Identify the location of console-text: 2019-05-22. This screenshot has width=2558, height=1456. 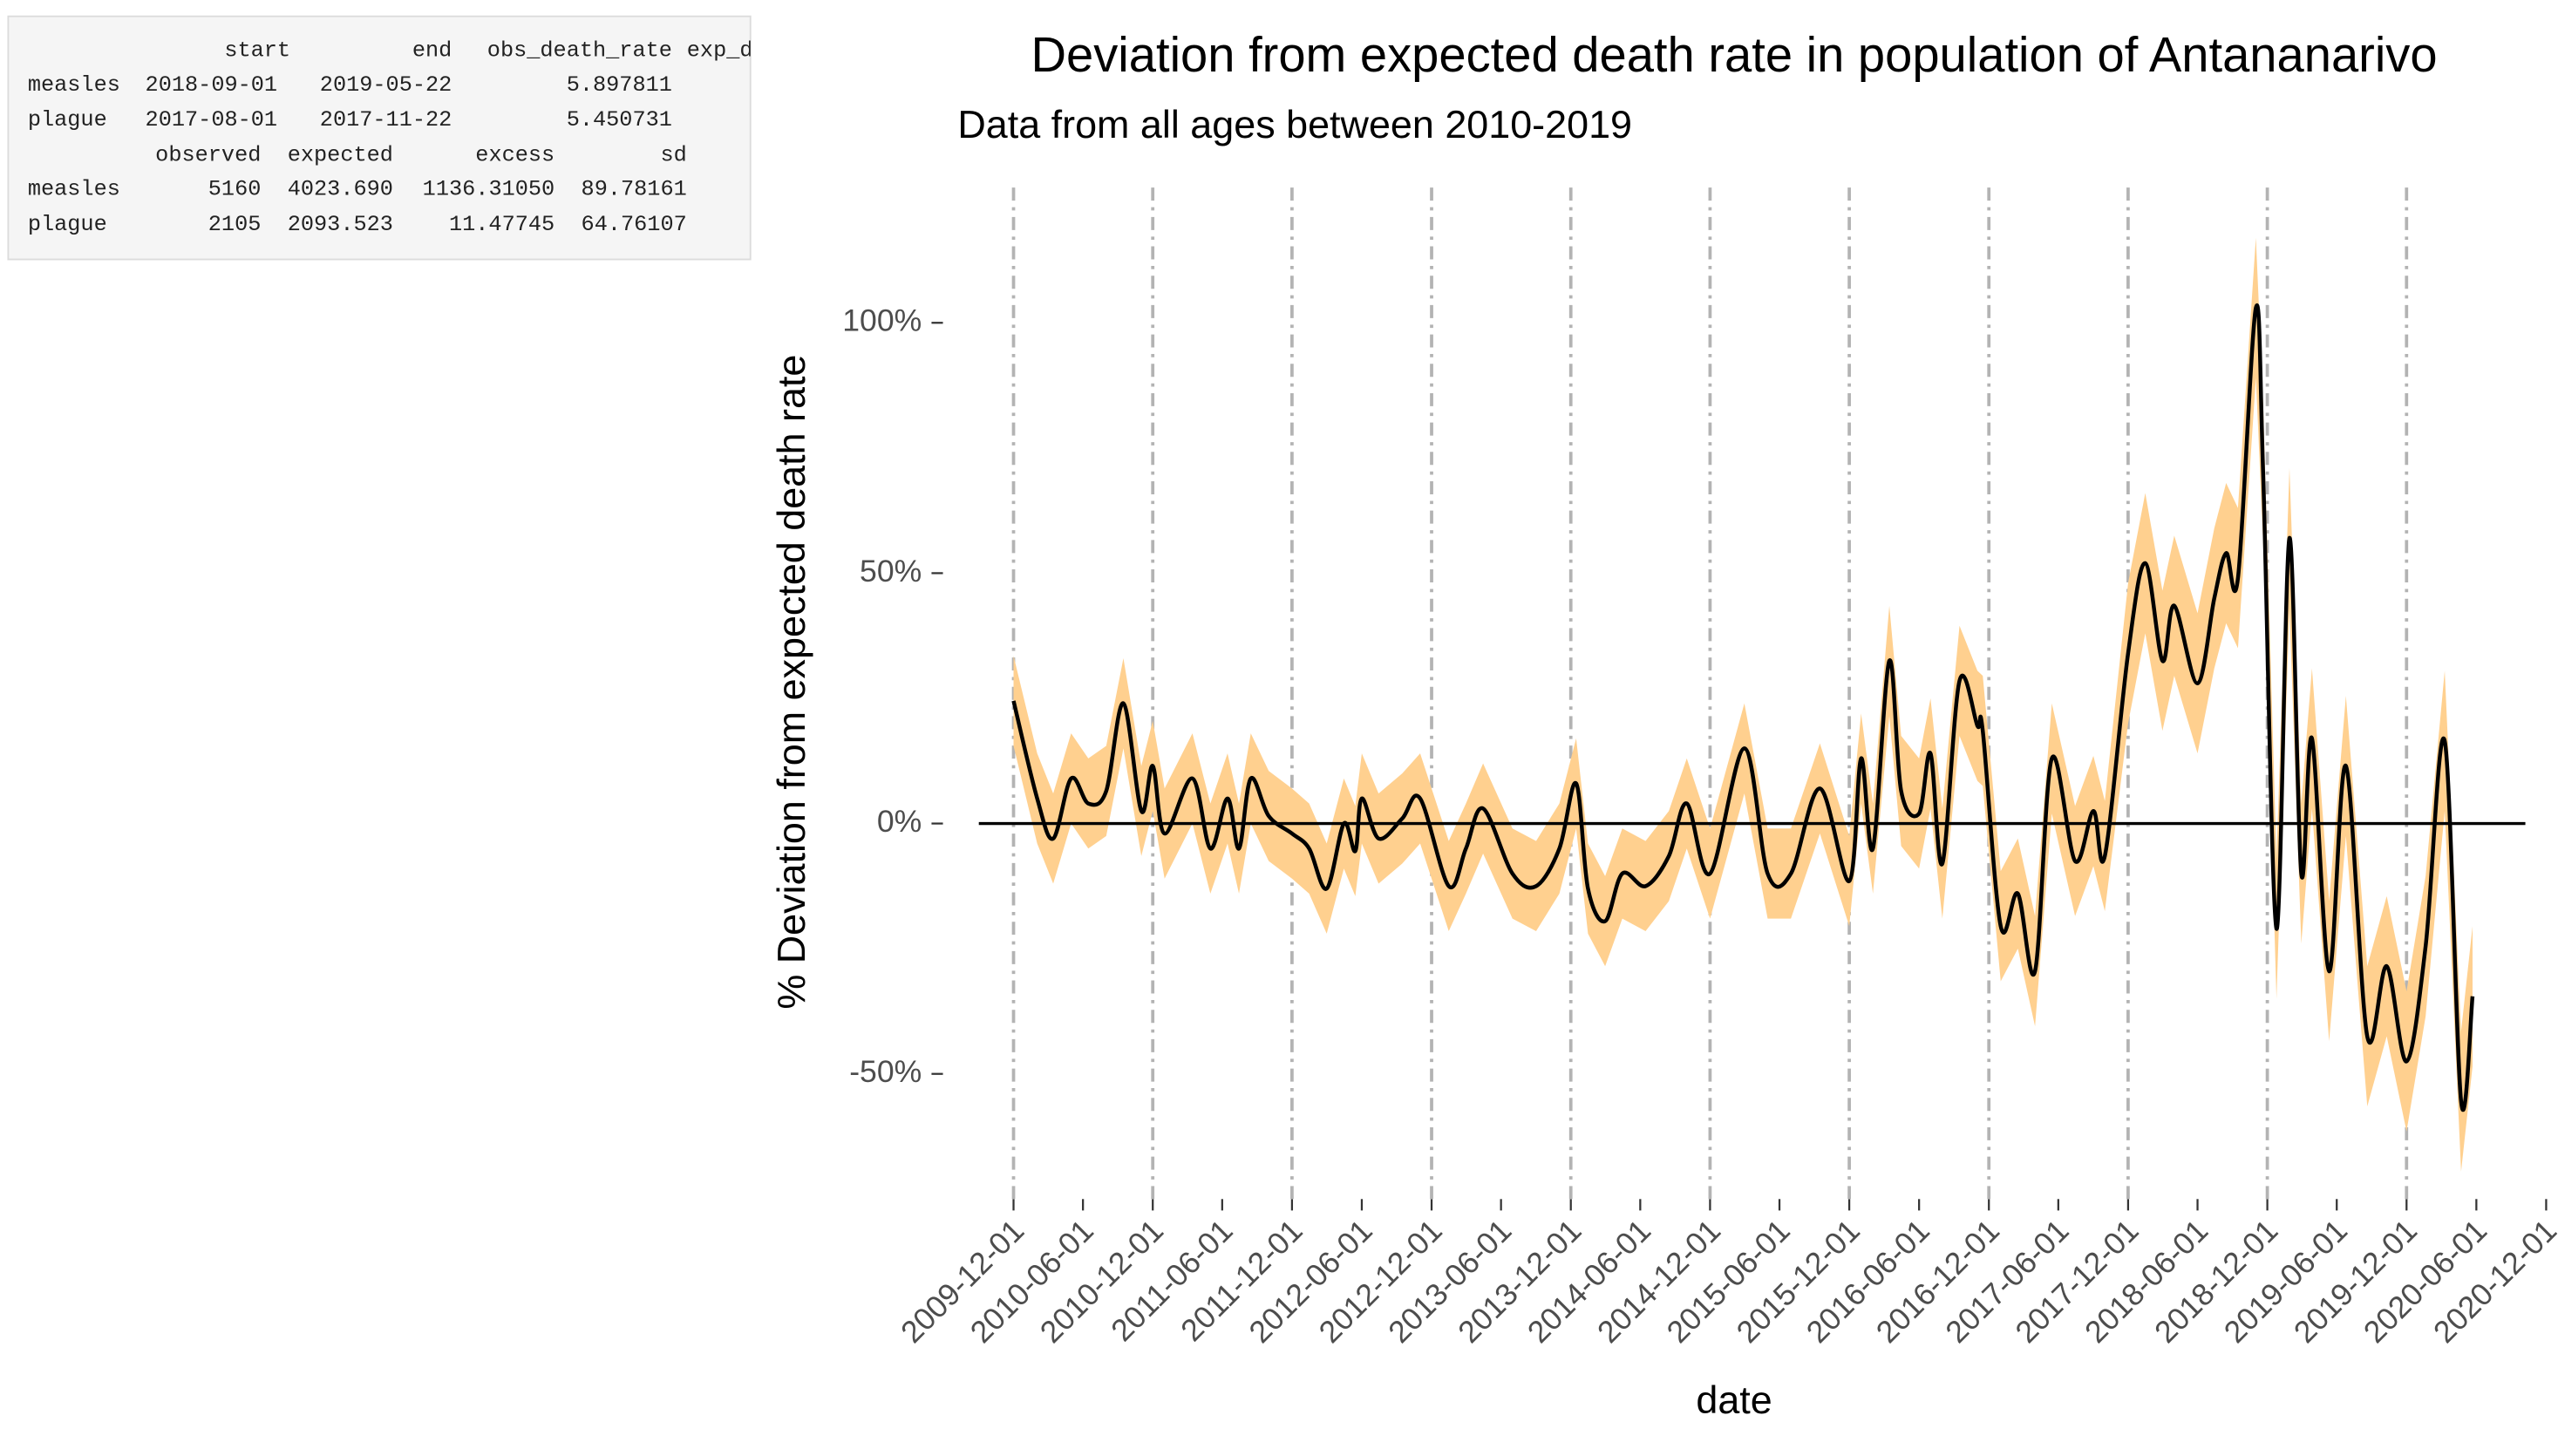
(386, 85).